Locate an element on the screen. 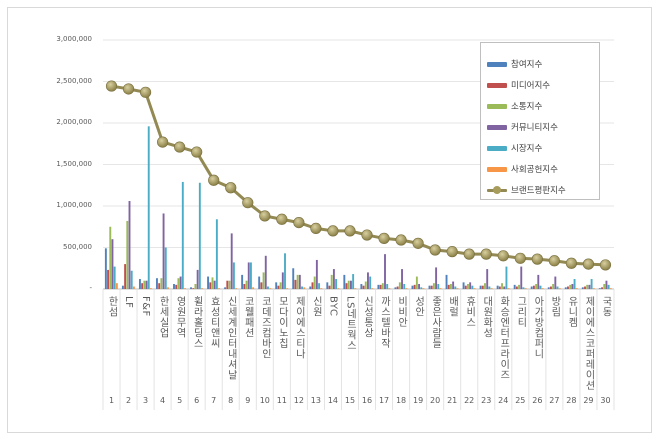 The height and width of the screenshot is (440, 660). category-label: 신성통상 is located at coordinates (367, 317).